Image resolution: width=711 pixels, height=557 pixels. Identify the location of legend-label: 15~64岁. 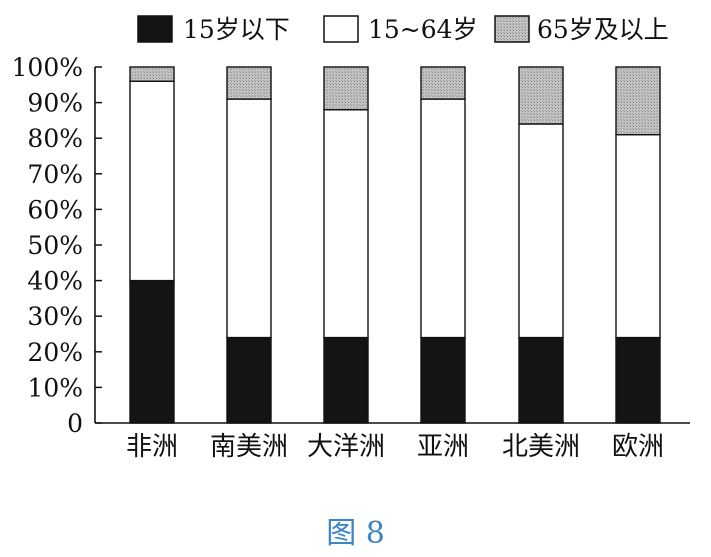
(423, 29).